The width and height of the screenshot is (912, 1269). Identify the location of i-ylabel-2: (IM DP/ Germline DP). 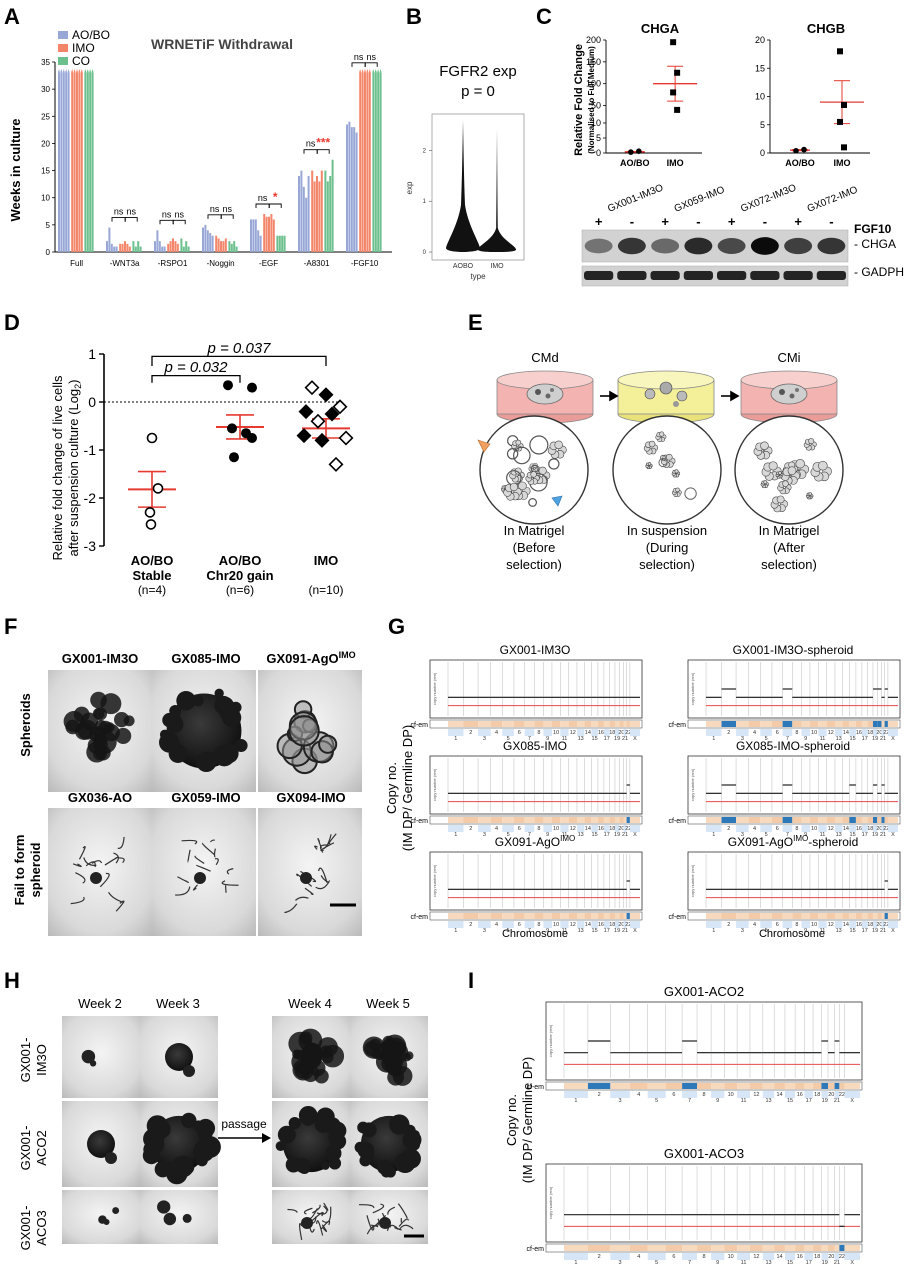
(527, 1120).